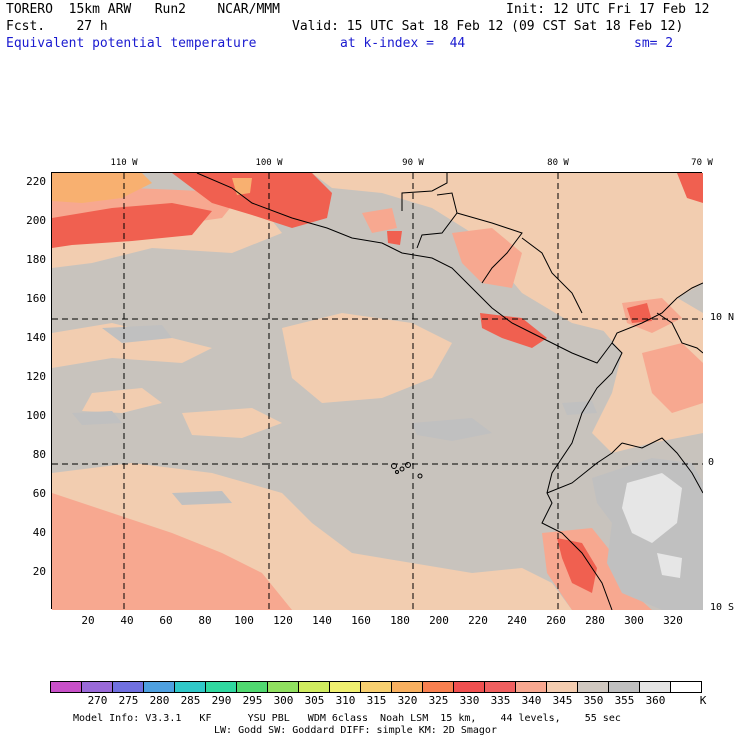  What do you see at coordinates (624, 700) in the screenshot?
I see `colorbar-label: 355` at bounding box center [624, 700].